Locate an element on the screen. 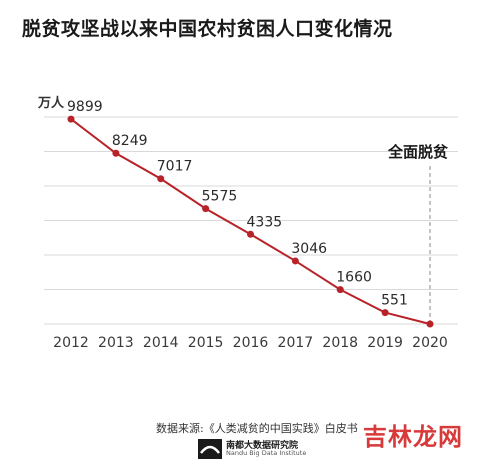 Image resolution: width=499 pixels, height=467 pixels. x-tick-label: 2016 is located at coordinates (251, 343).